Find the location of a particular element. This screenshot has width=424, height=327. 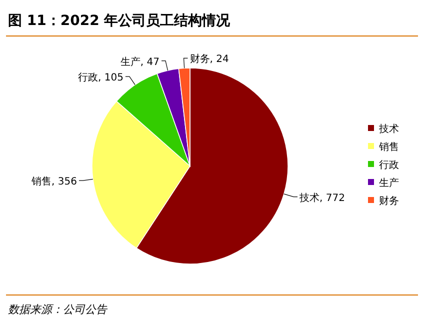

legend-label: 销售 is located at coordinates (388, 147).